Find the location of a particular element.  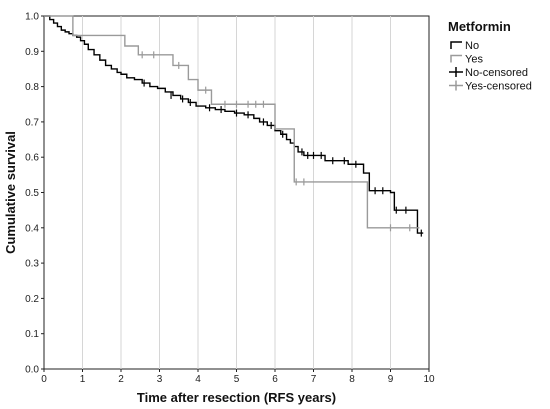

legend-item-no-censored: No-censored is located at coordinates (488, 73).